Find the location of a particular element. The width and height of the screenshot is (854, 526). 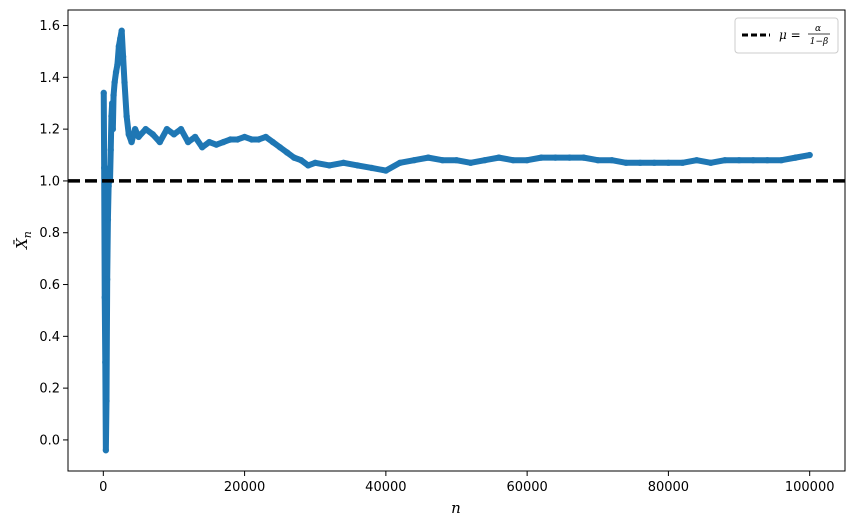

x-tick-label: 20000 is located at coordinates (244, 487).